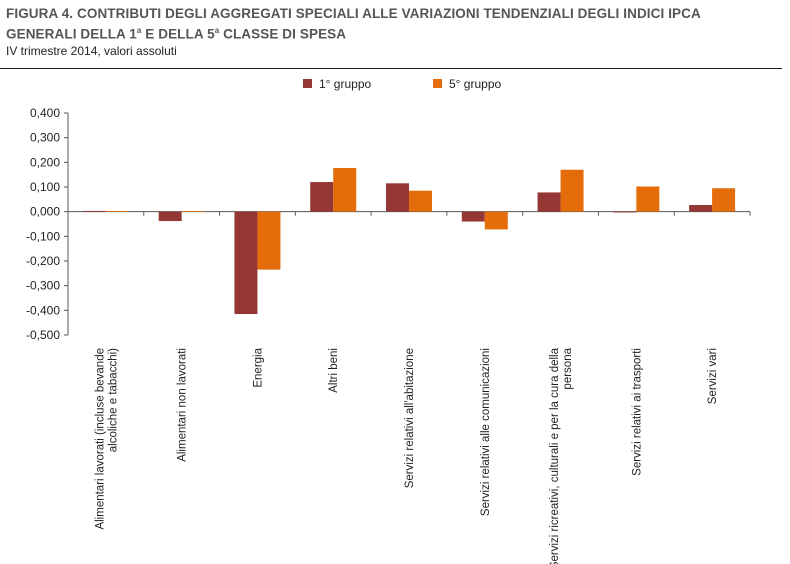 Image resolution: width=790 pixels, height=564 pixels. What do you see at coordinates (45, 162) in the screenshot?
I see `y-tick-label: 0,200` at bounding box center [45, 162].